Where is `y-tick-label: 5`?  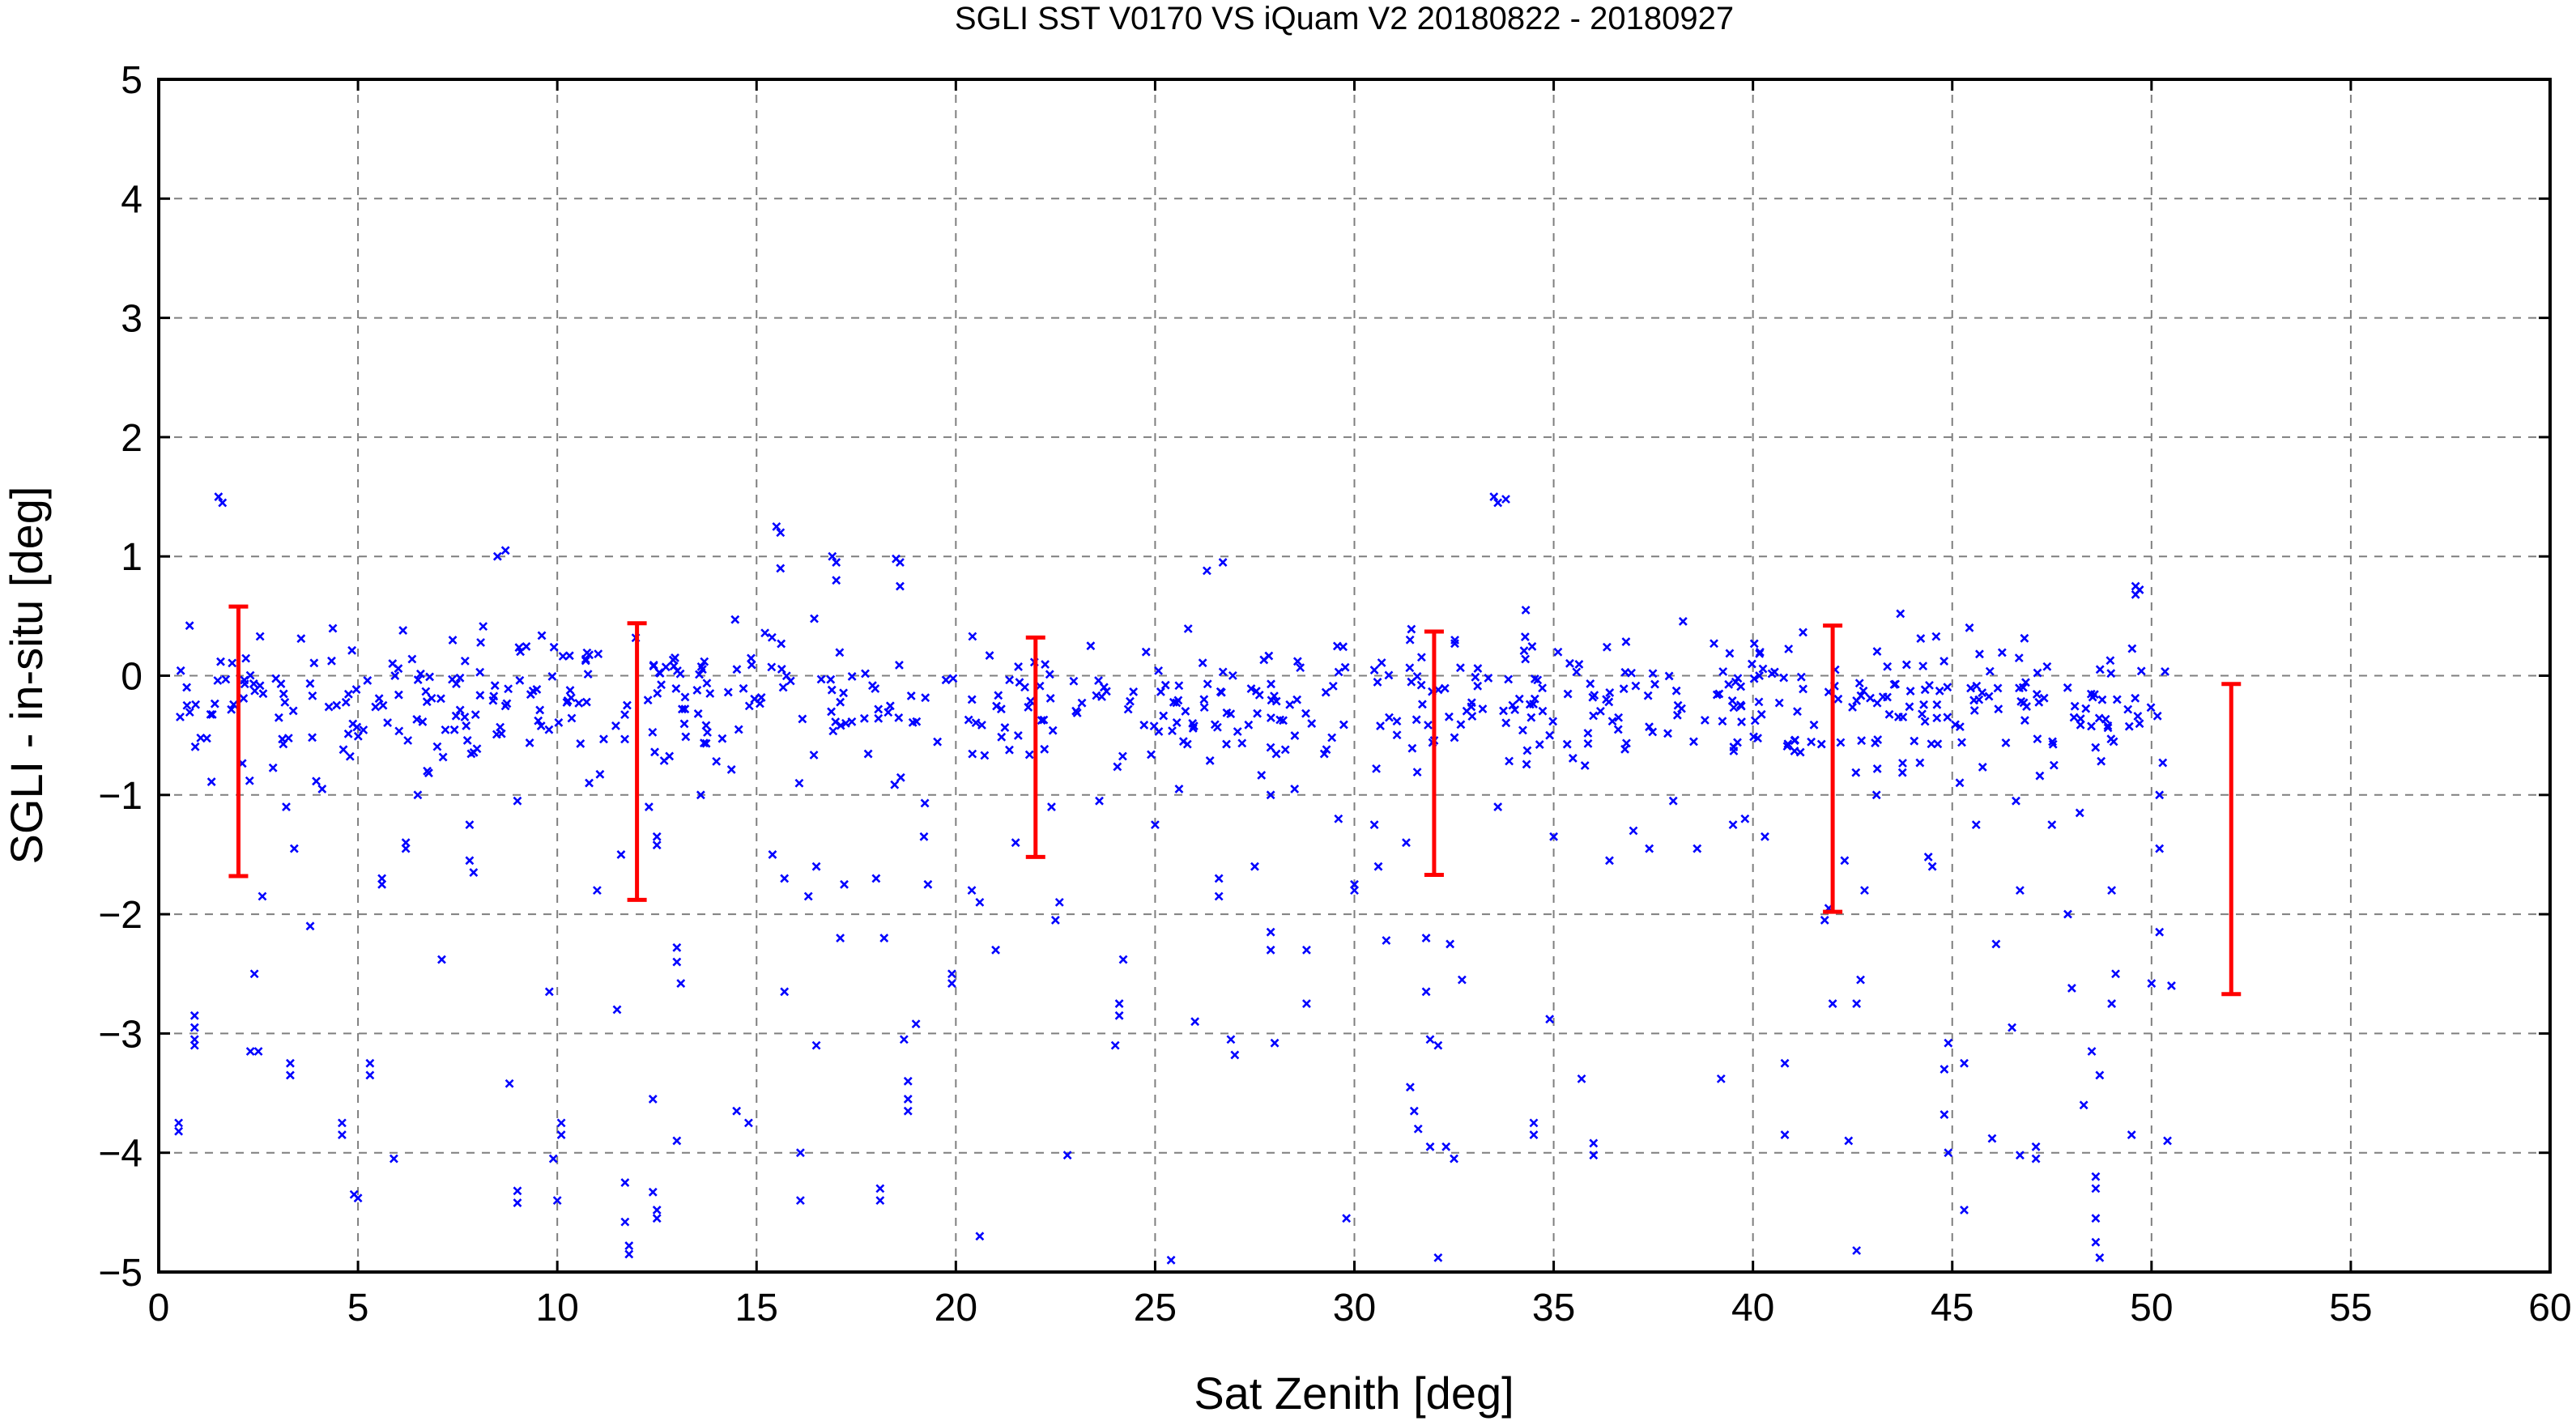
y-tick-label: 5 is located at coordinates (132, 80).